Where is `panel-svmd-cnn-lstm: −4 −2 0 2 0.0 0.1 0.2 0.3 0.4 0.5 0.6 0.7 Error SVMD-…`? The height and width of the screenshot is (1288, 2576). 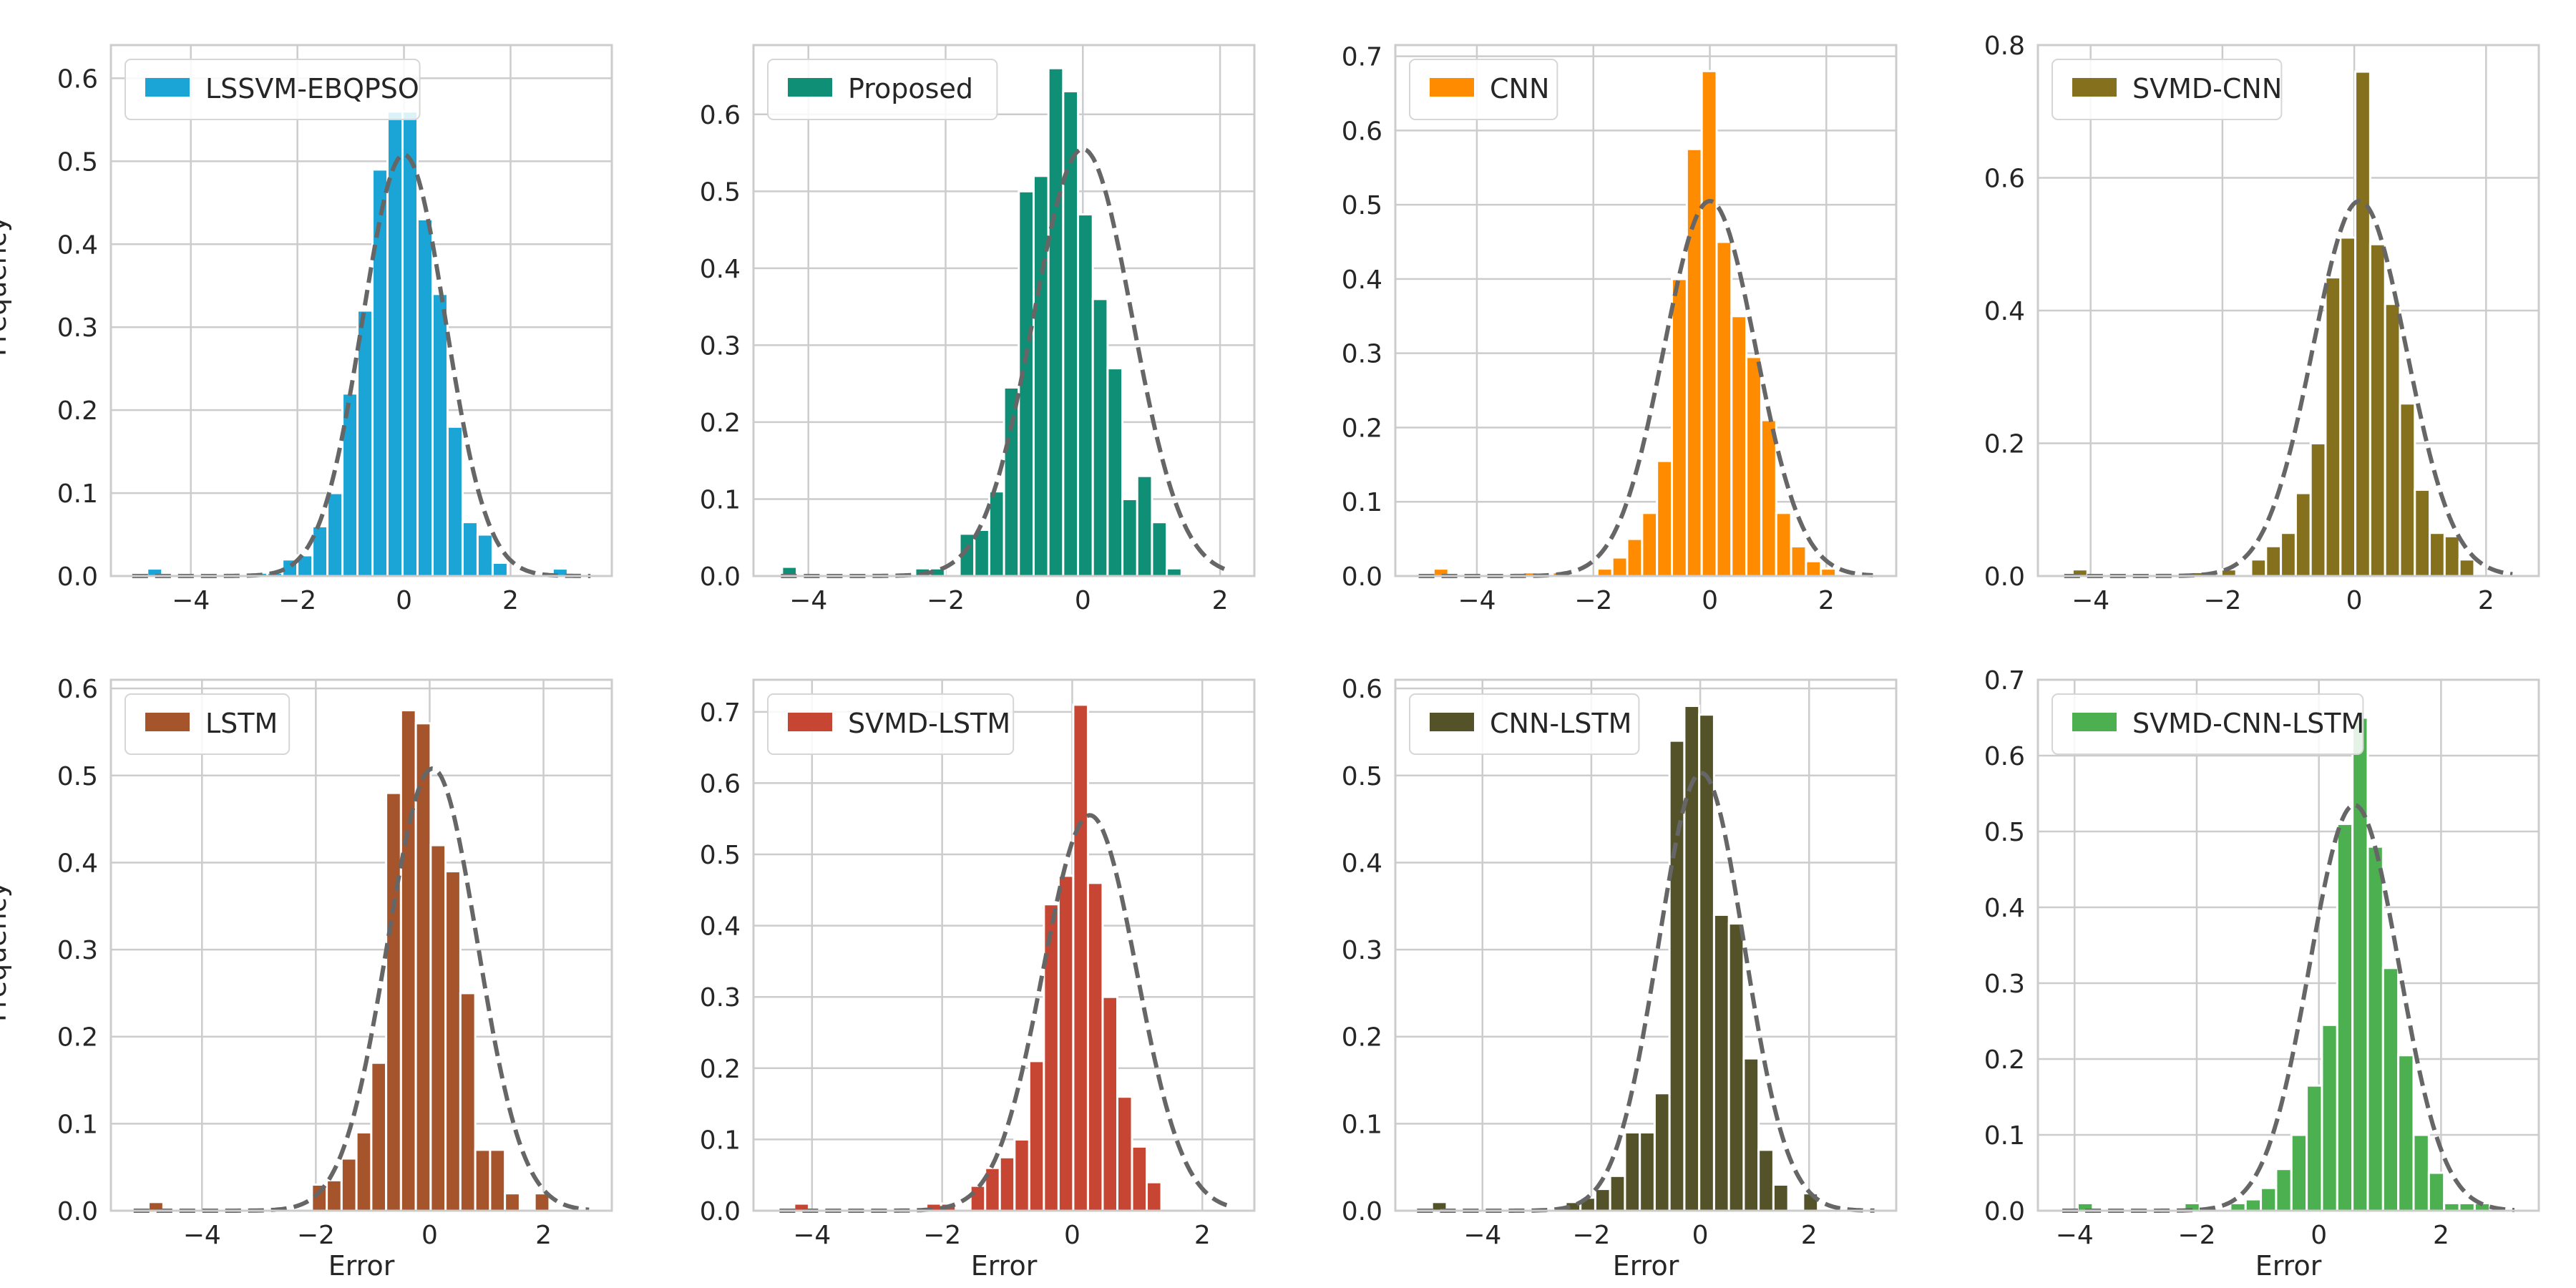
panel-svmd-cnn-lstm: −4 −2 0 2 0.0 0.1 0.2 0.3 0.4 0.5 0.6 0.7 Error SVMD-… is located at coordinates (2262, 974).